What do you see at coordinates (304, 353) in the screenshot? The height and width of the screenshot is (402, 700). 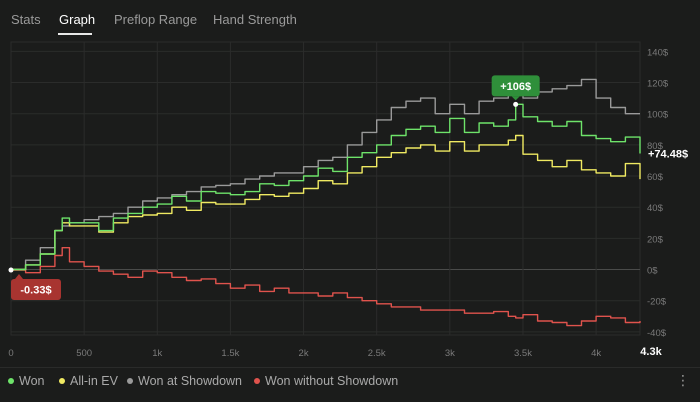 I see `x-tick-label: 2k` at bounding box center [304, 353].